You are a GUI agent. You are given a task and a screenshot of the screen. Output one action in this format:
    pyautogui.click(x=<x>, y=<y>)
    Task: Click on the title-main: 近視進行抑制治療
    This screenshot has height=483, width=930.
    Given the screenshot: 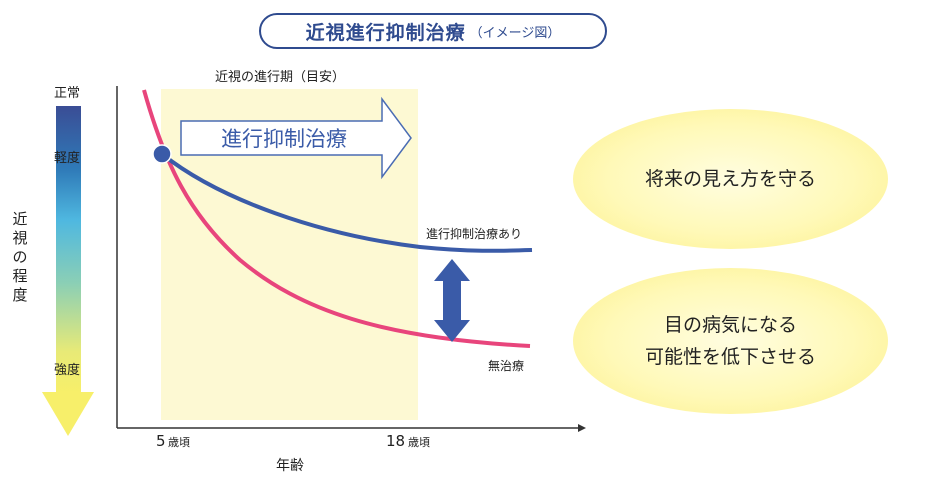 What is the action you would take?
    pyautogui.click(x=385, y=32)
    